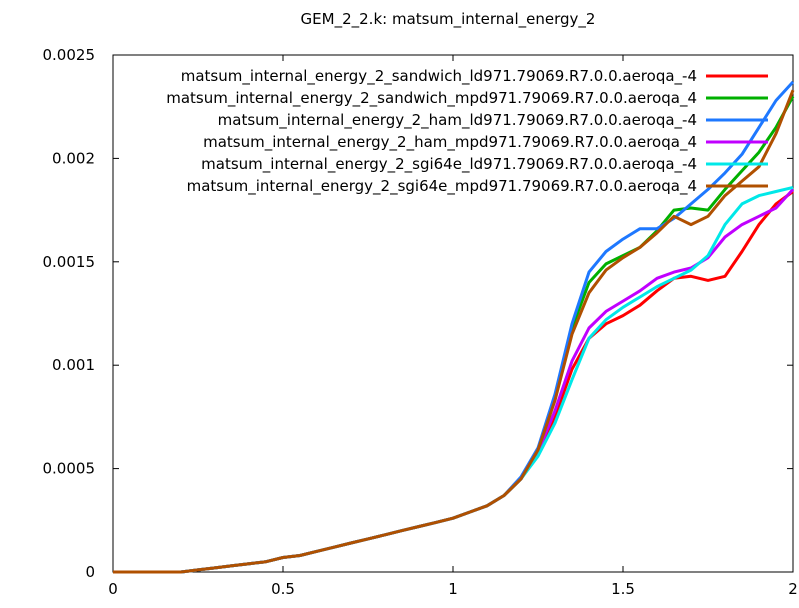  I want to click on y-tick-label: 0.001, so click(73, 365).